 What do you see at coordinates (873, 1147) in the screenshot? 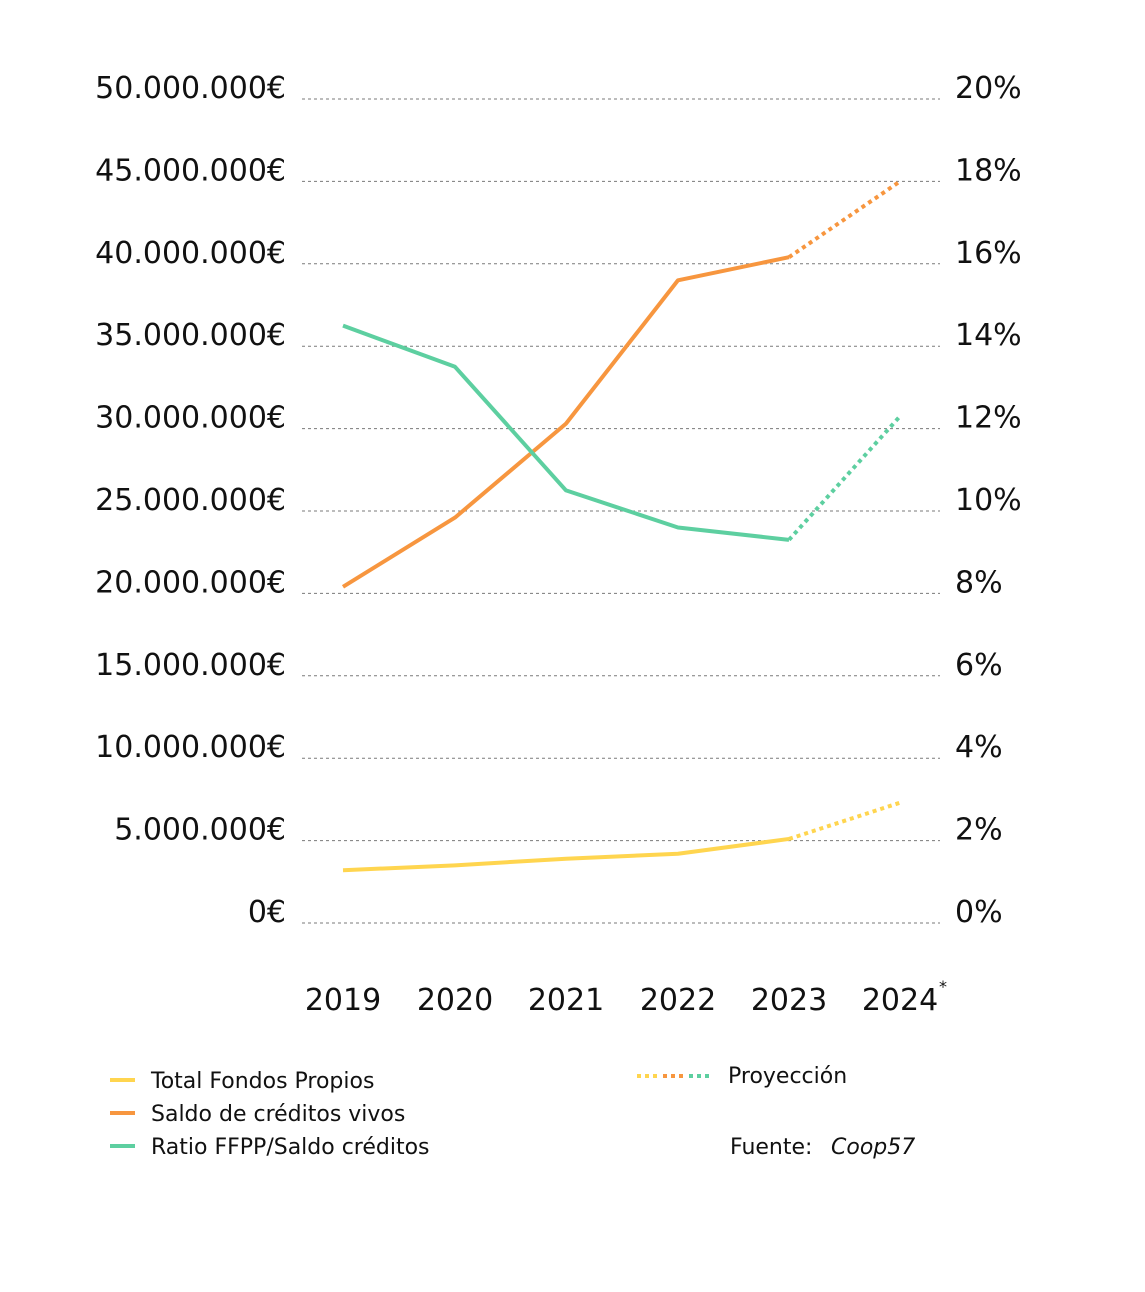
I see `source-name: Coop57` at bounding box center [873, 1147].